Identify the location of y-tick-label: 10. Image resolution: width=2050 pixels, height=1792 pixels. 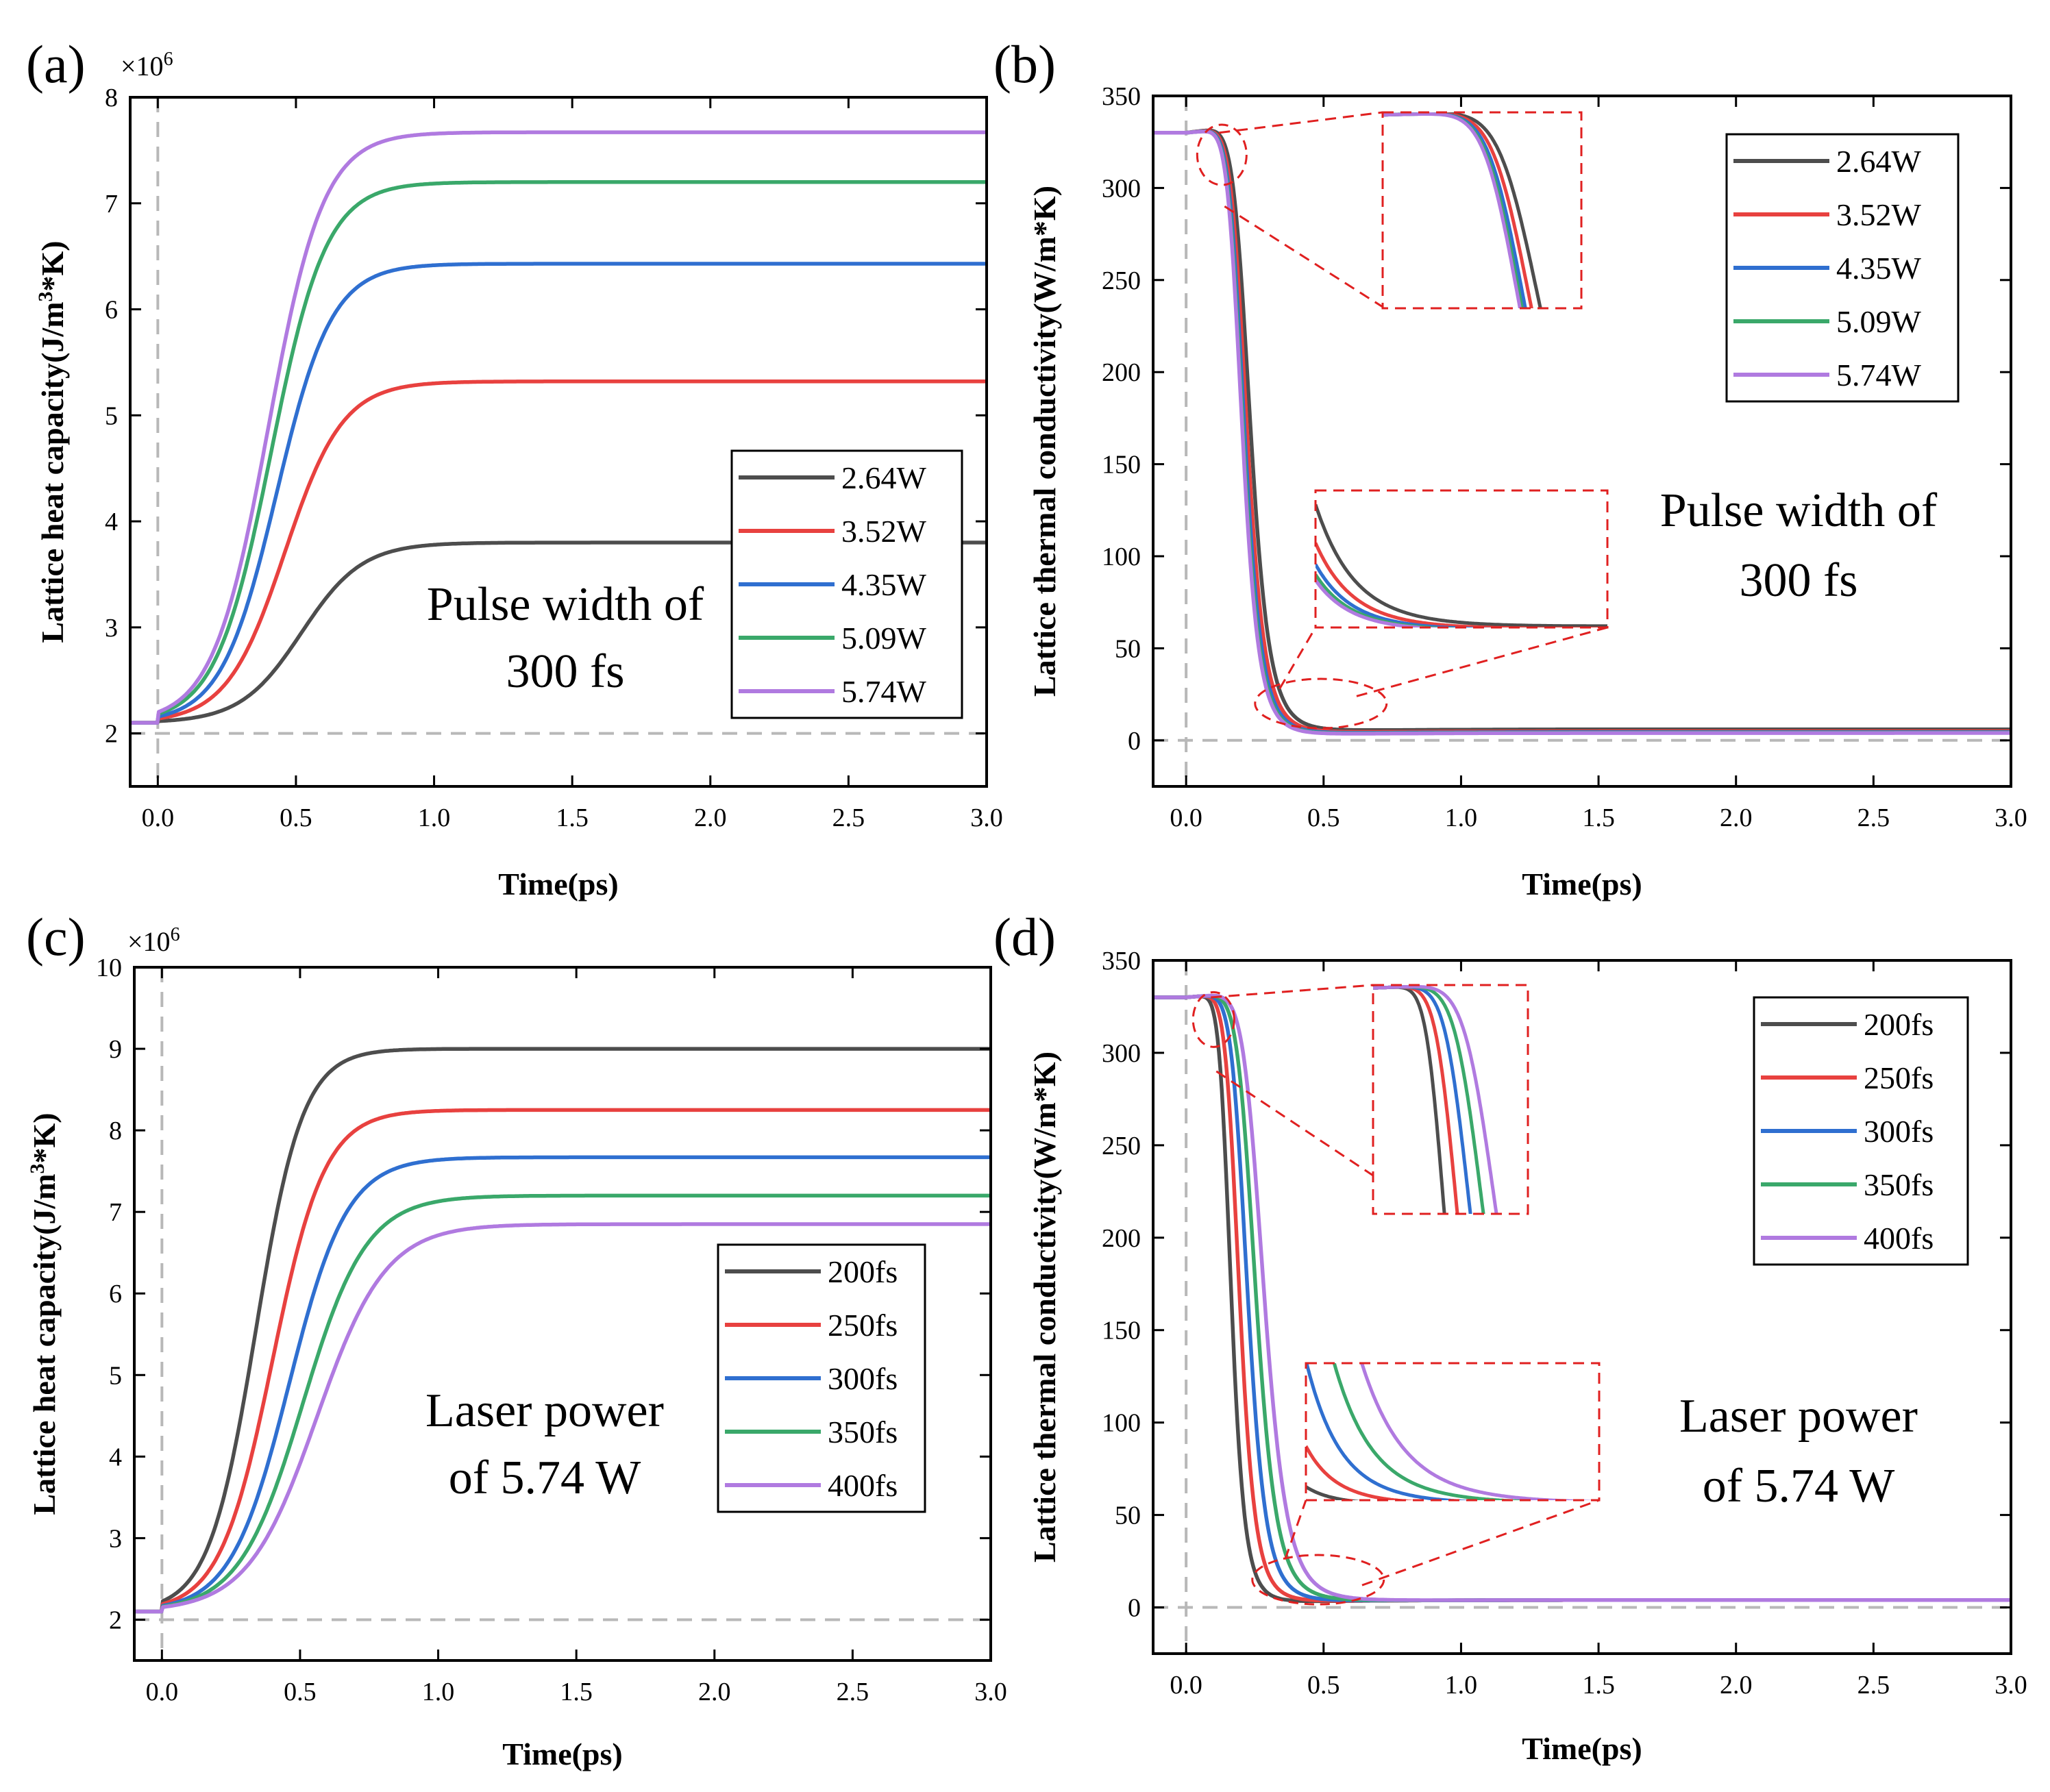
(109, 968).